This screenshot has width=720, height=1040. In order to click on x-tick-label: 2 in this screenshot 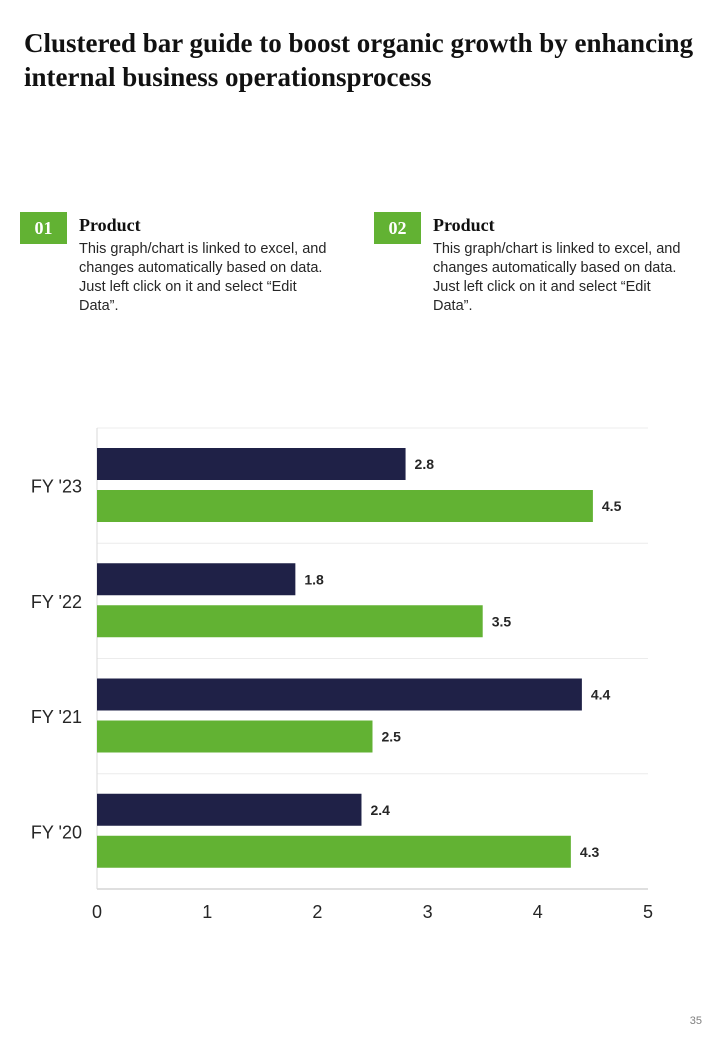, I will do `click(317, 912)`.